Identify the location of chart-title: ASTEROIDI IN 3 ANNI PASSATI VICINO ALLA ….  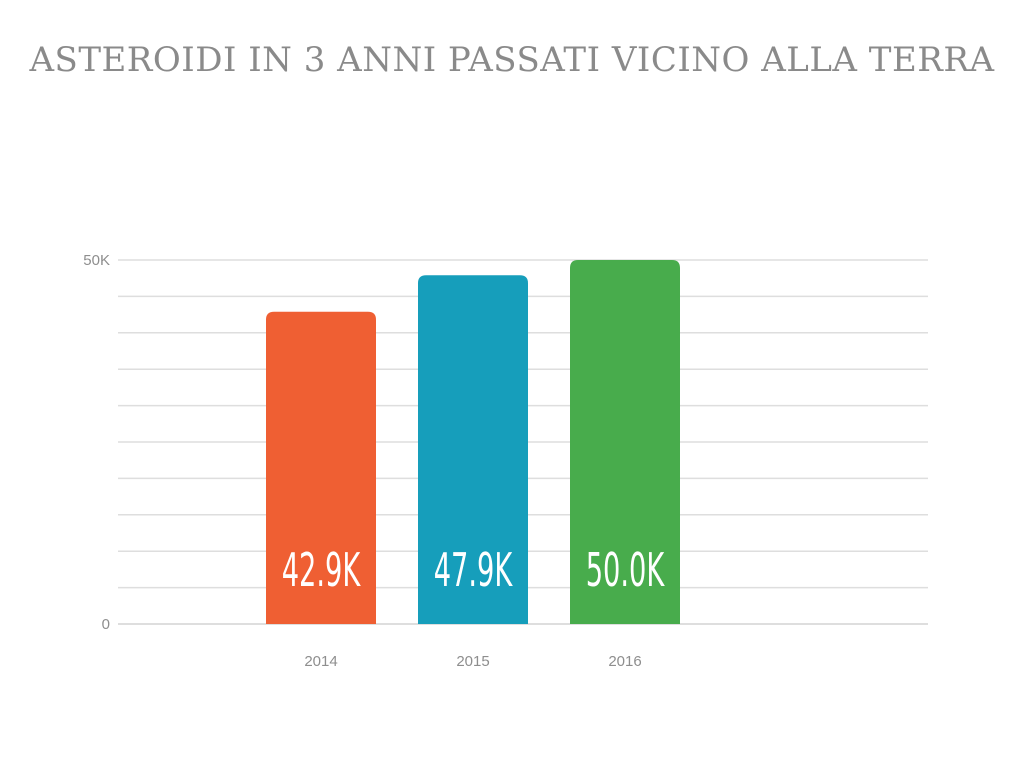
(512, 60).